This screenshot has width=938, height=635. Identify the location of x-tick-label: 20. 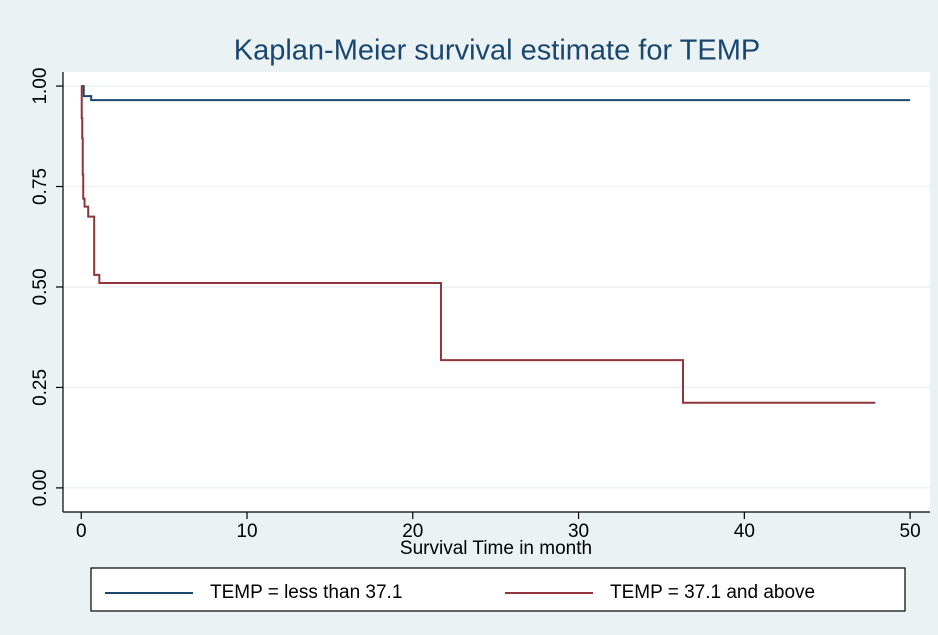
(412, 531).